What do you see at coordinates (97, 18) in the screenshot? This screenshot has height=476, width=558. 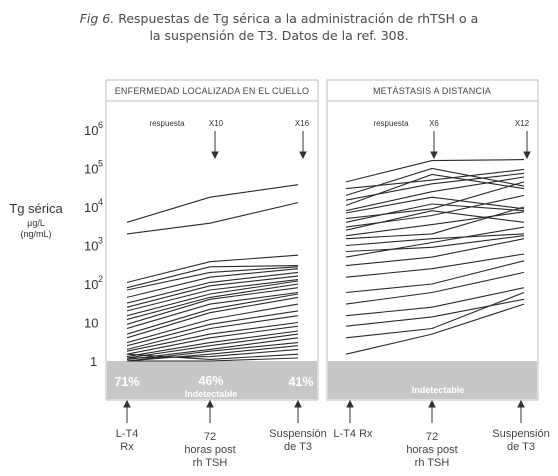 I see `figure-label: Fig 6.` at bounding box center [97, 18].